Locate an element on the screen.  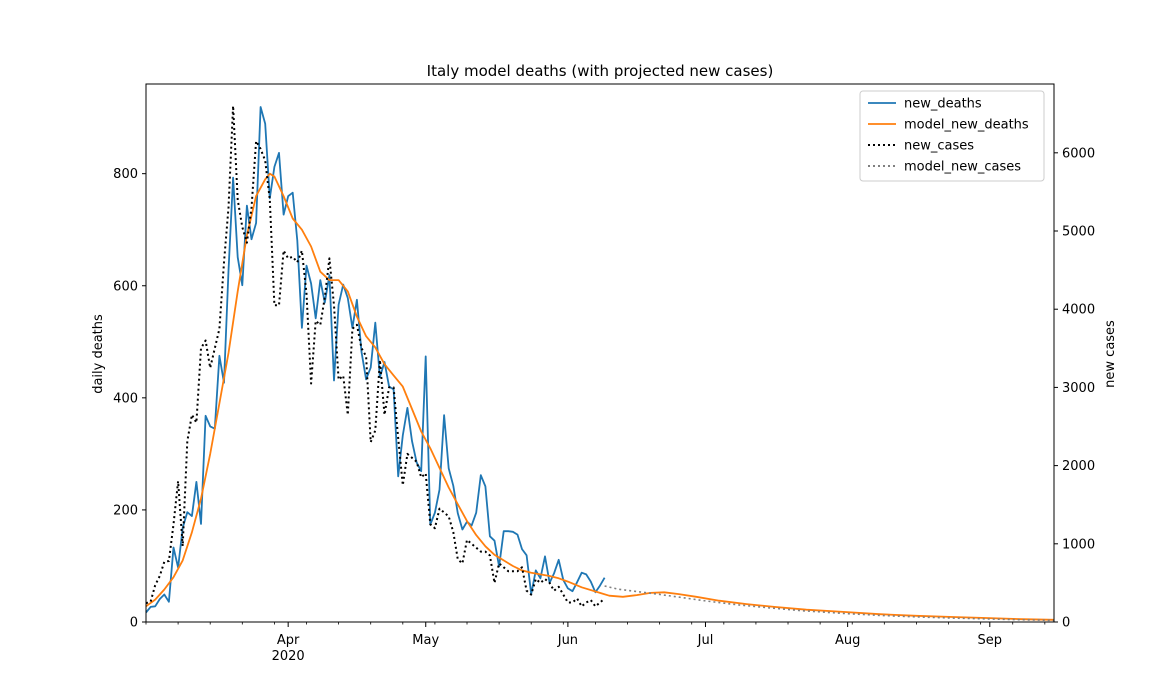
x-tick-label: Jun is located at coordinates (567, 640).